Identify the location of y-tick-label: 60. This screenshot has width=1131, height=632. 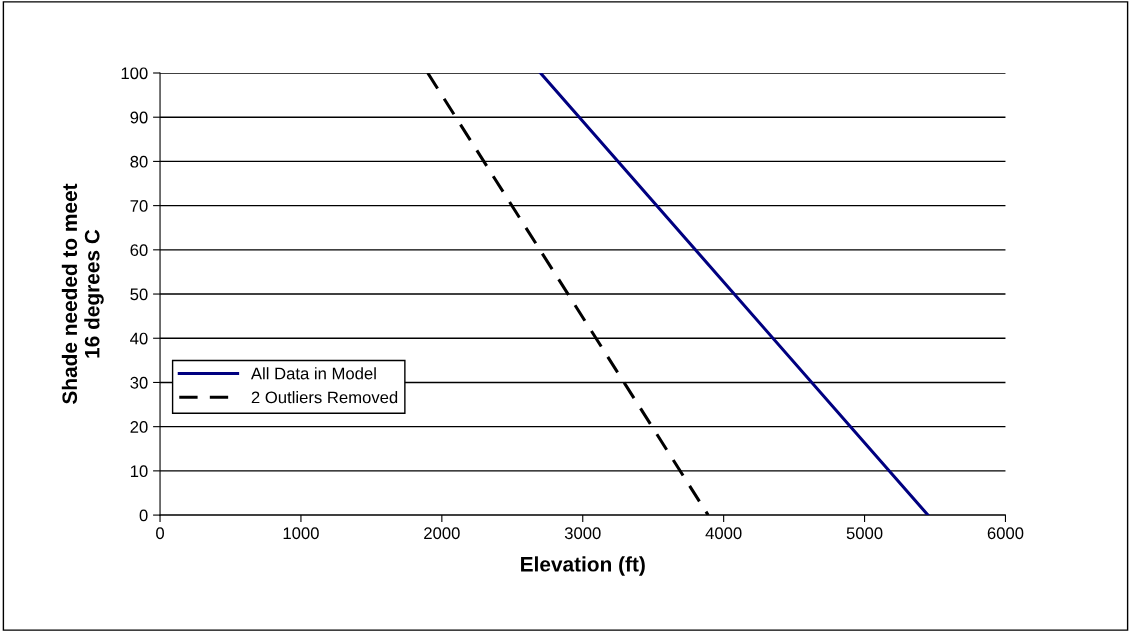
(139, 250).